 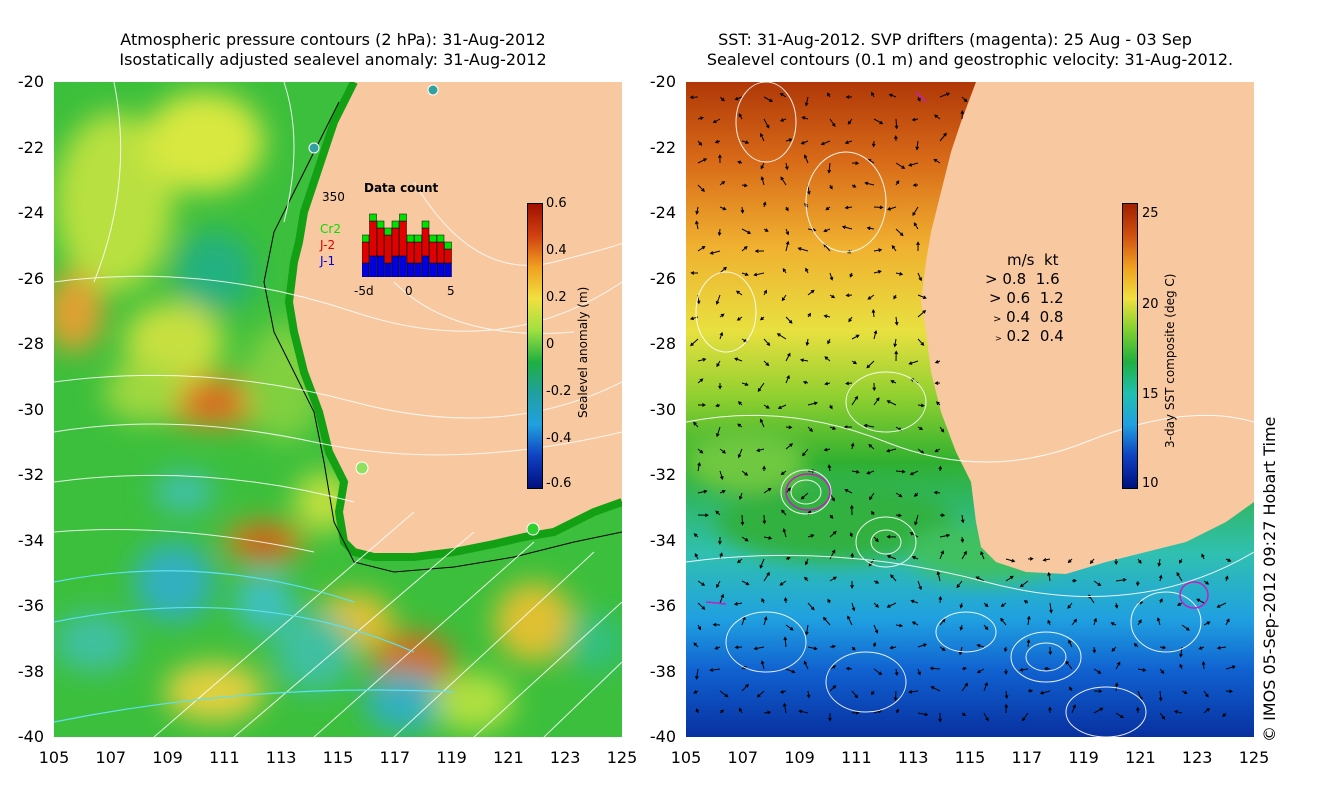 What do you see at coordinates (30, 343) in the screenshot?
I see `y-tick-label: -28` at bounding box center [30, 343].